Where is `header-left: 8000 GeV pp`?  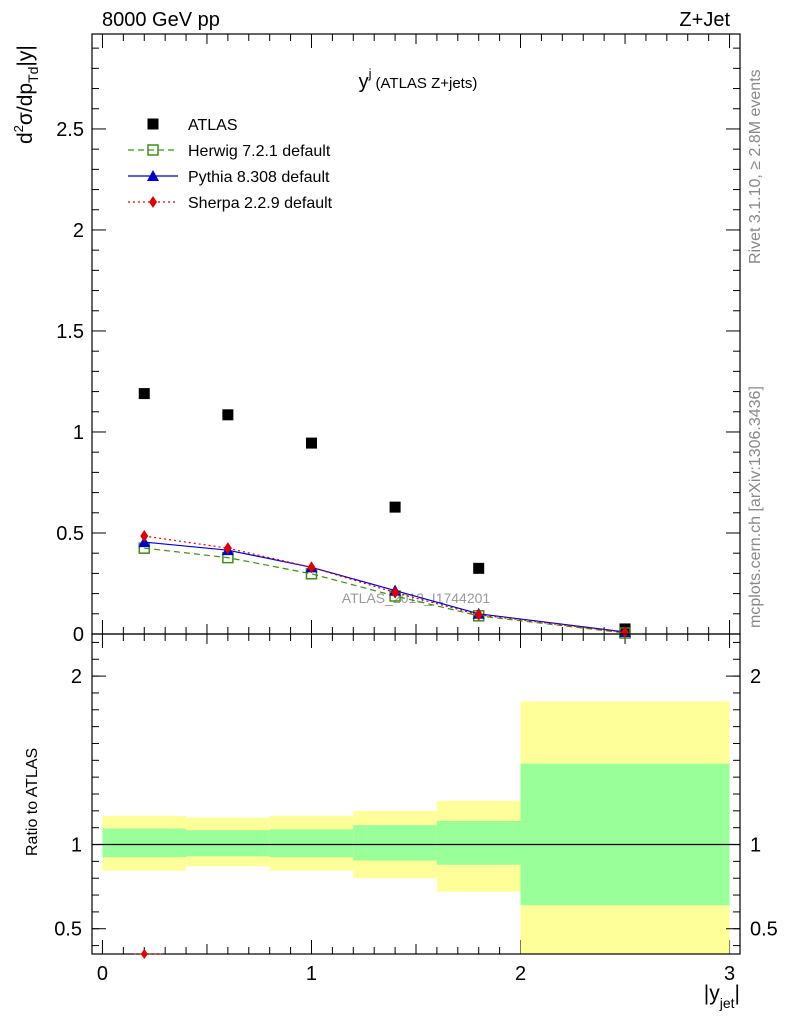 header-left: 8000 GeV pp is located at coordinates (161, 20).